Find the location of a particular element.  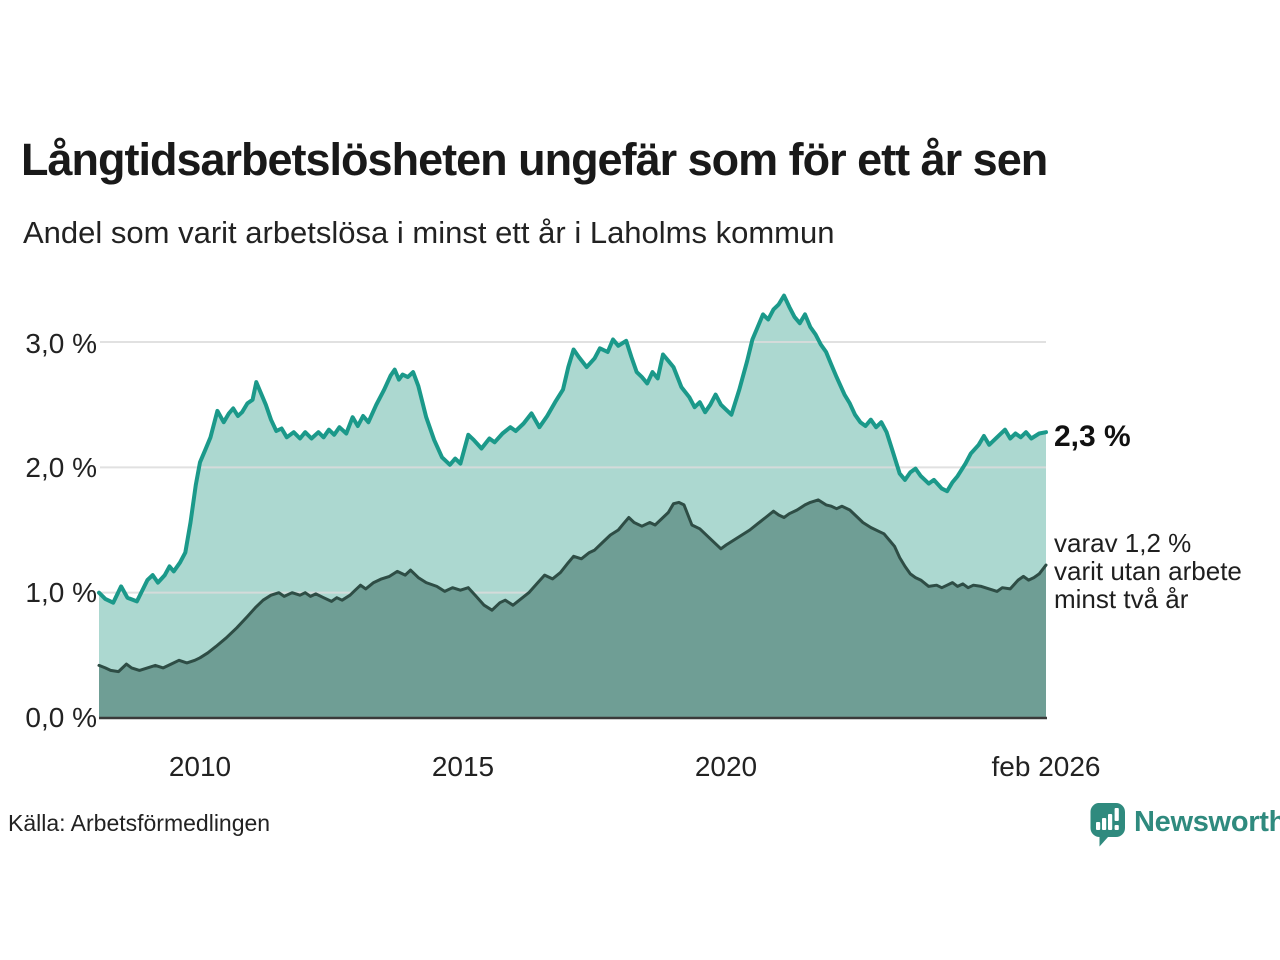

x-axis-label-2010: 2010 is located at coordinates (200, 766).